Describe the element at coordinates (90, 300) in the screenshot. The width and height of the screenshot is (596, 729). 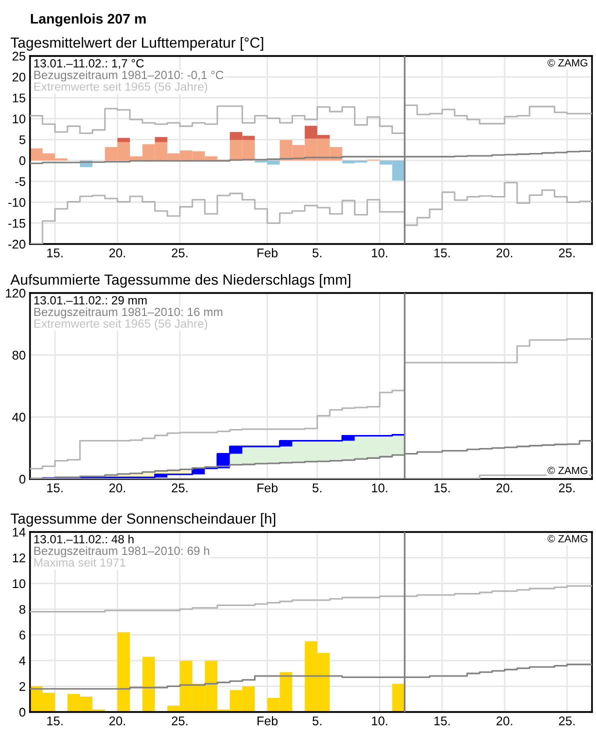
I see `annotation: 13.01.–11.02.: 29 mm` at that location.